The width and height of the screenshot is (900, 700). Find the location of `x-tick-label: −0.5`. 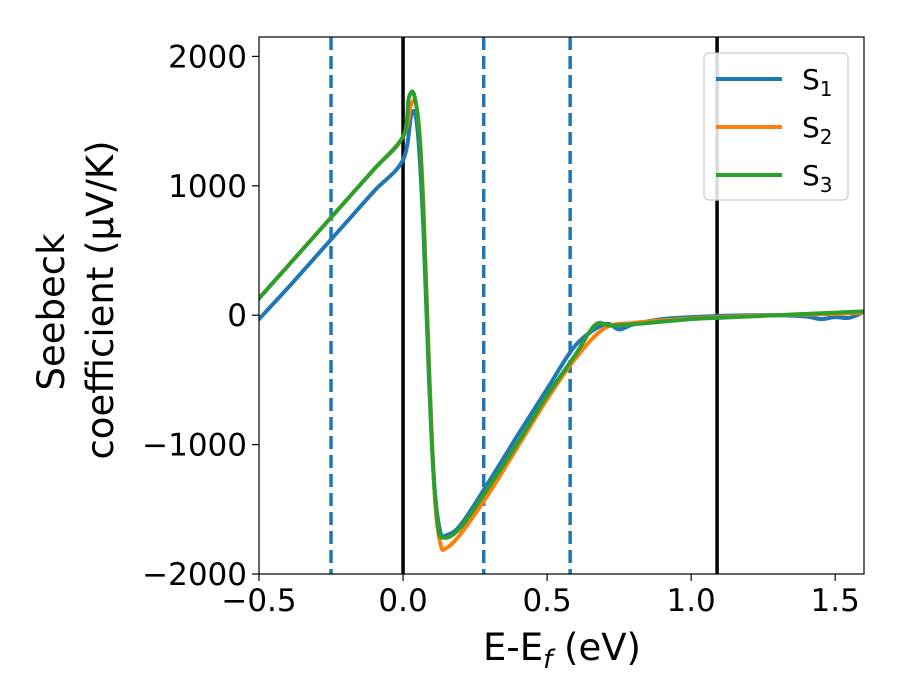

x-tick-label: −0.5 is located at coordinates (258, 601).